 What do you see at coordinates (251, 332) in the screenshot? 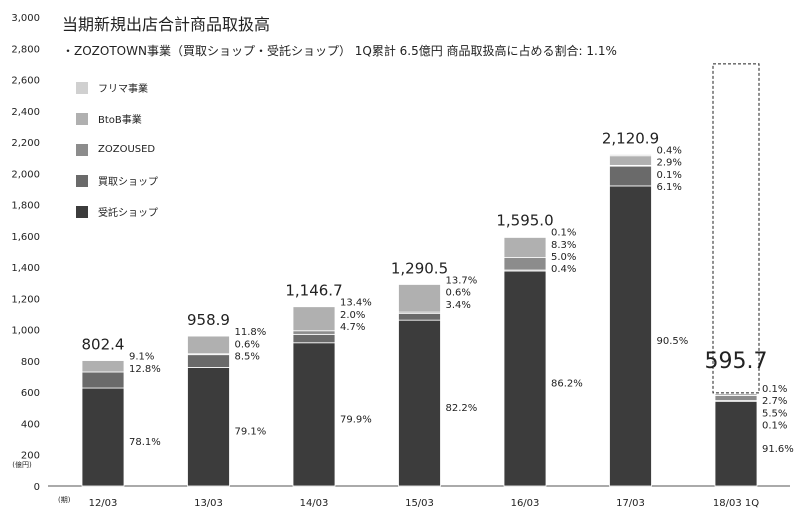
I see `segment-percent-label: 11.8%` at bounding box center [251, 332].